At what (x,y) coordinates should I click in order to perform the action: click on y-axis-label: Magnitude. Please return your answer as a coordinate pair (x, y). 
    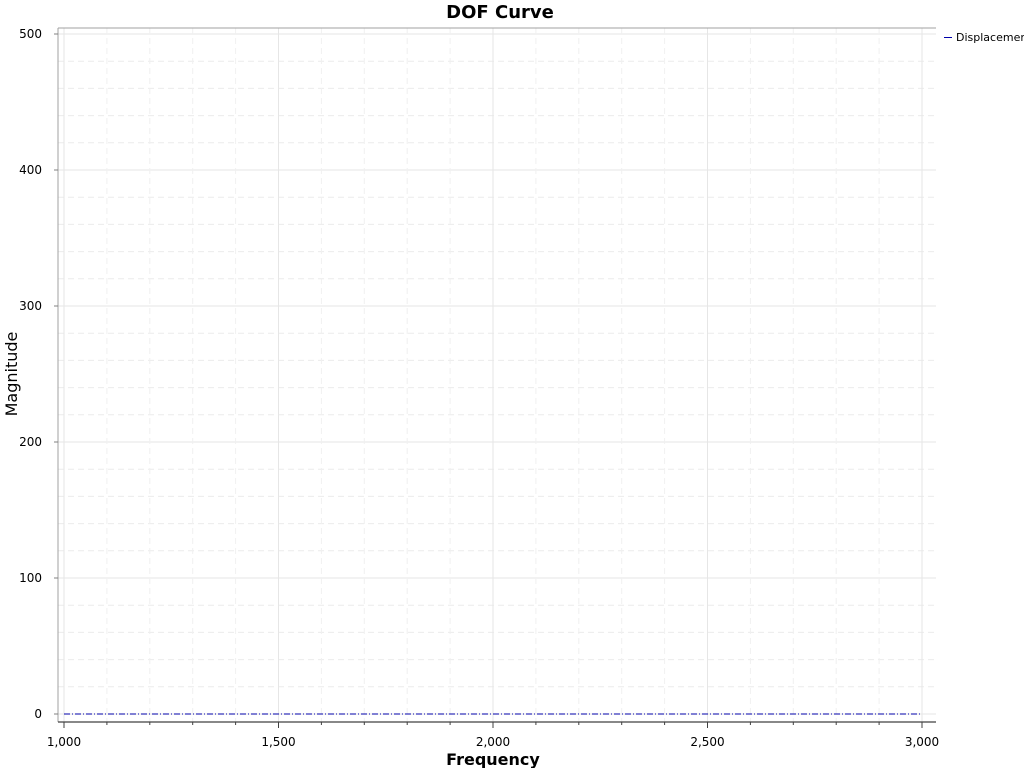
    Looking at the image, I should click on (11, 374).